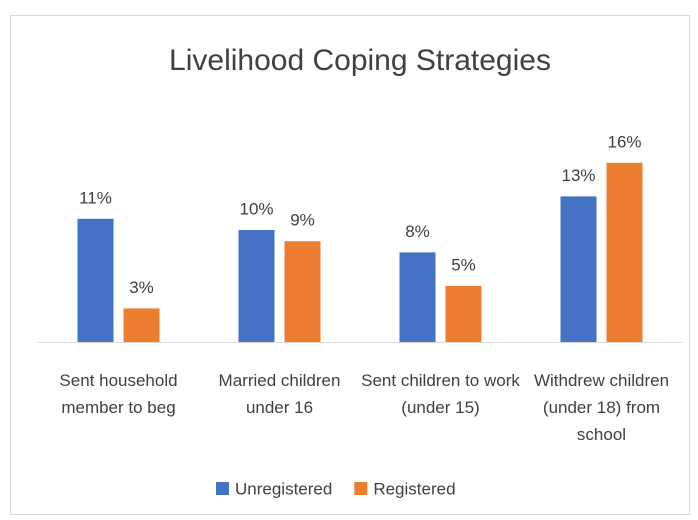 The width and height of the screenshot is (698, 520). Describe the element at coordinates (302, 220) in the screenshot. I see `data-label: 9%` at that location.